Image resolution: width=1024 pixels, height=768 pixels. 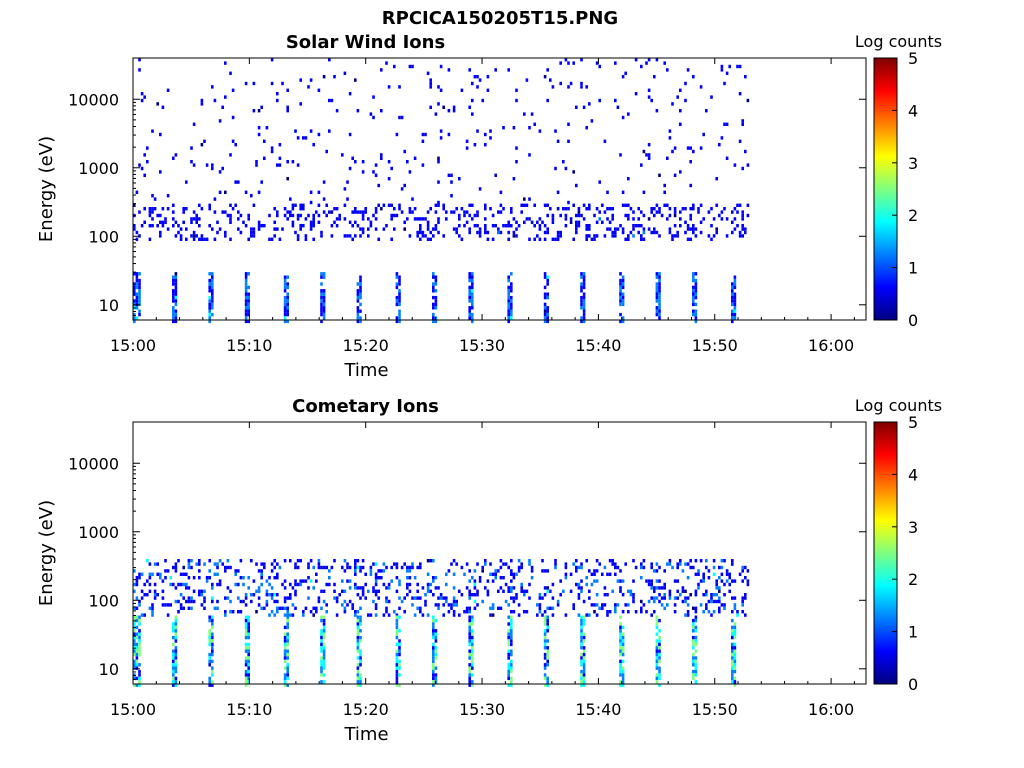 What do you see at coordinates (93, 463) in the screenshot?
I see `y-tick-label: 10000` at bounding box center [93, 463].